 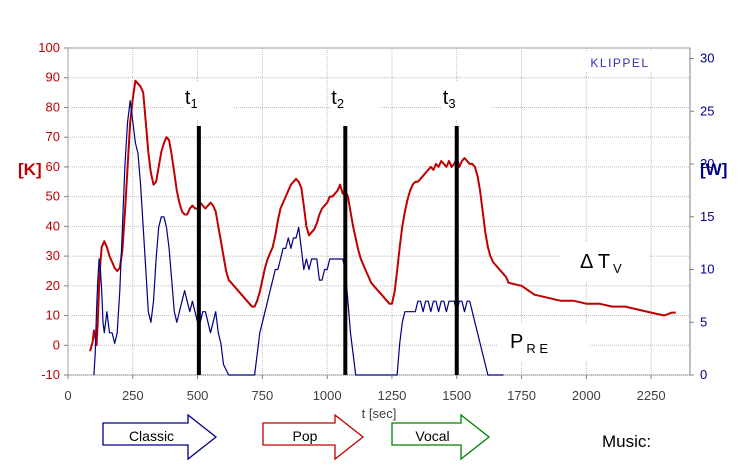 What do you see at coordinates (703, 374) in the screenshot?
I see `right-tick-label: 0` at bounding box center [703, 374].